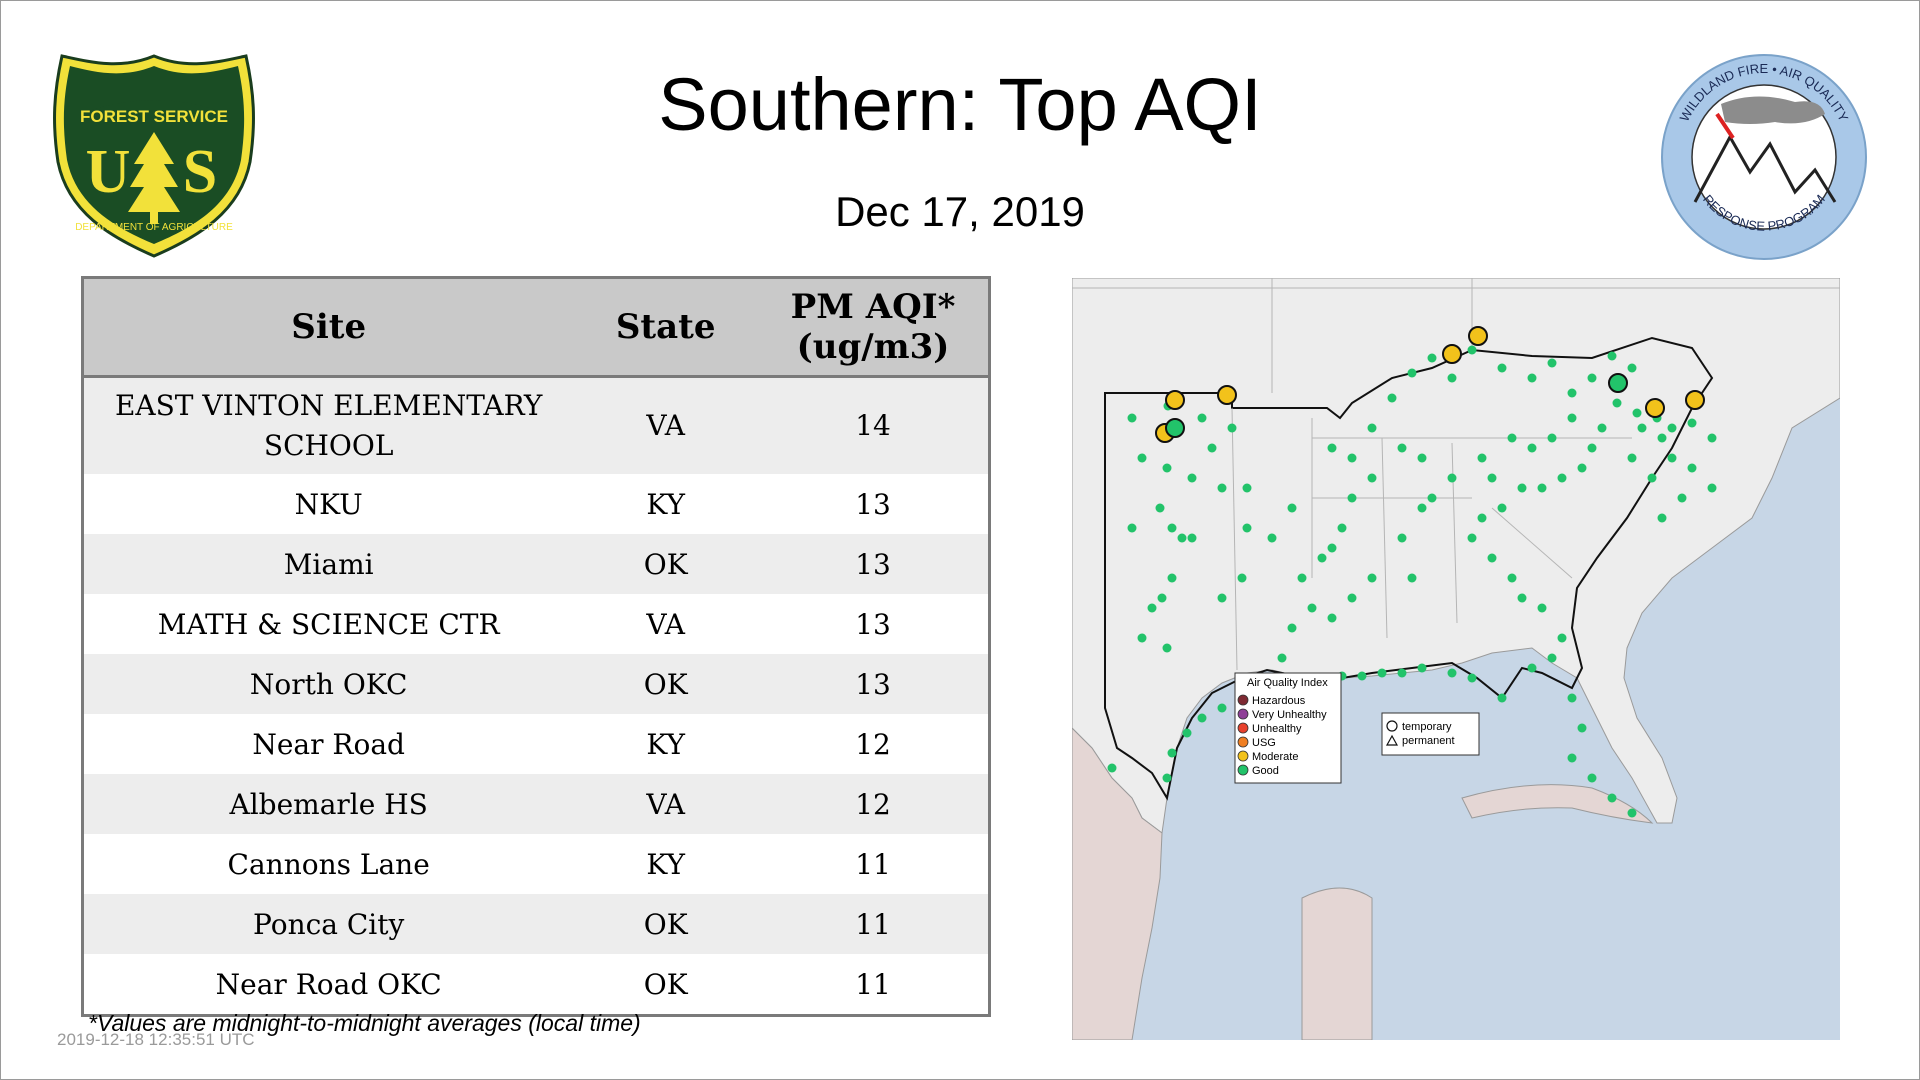  Describe the element at coordinates (1265, 771) in the screenshot. I see `legend-label: Good` at that location.